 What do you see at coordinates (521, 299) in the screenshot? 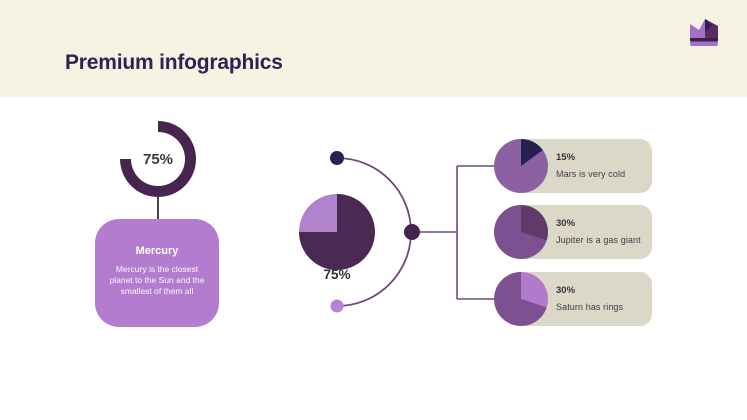
I see `saturn-pie-chart` at bounding box center [521, 299].